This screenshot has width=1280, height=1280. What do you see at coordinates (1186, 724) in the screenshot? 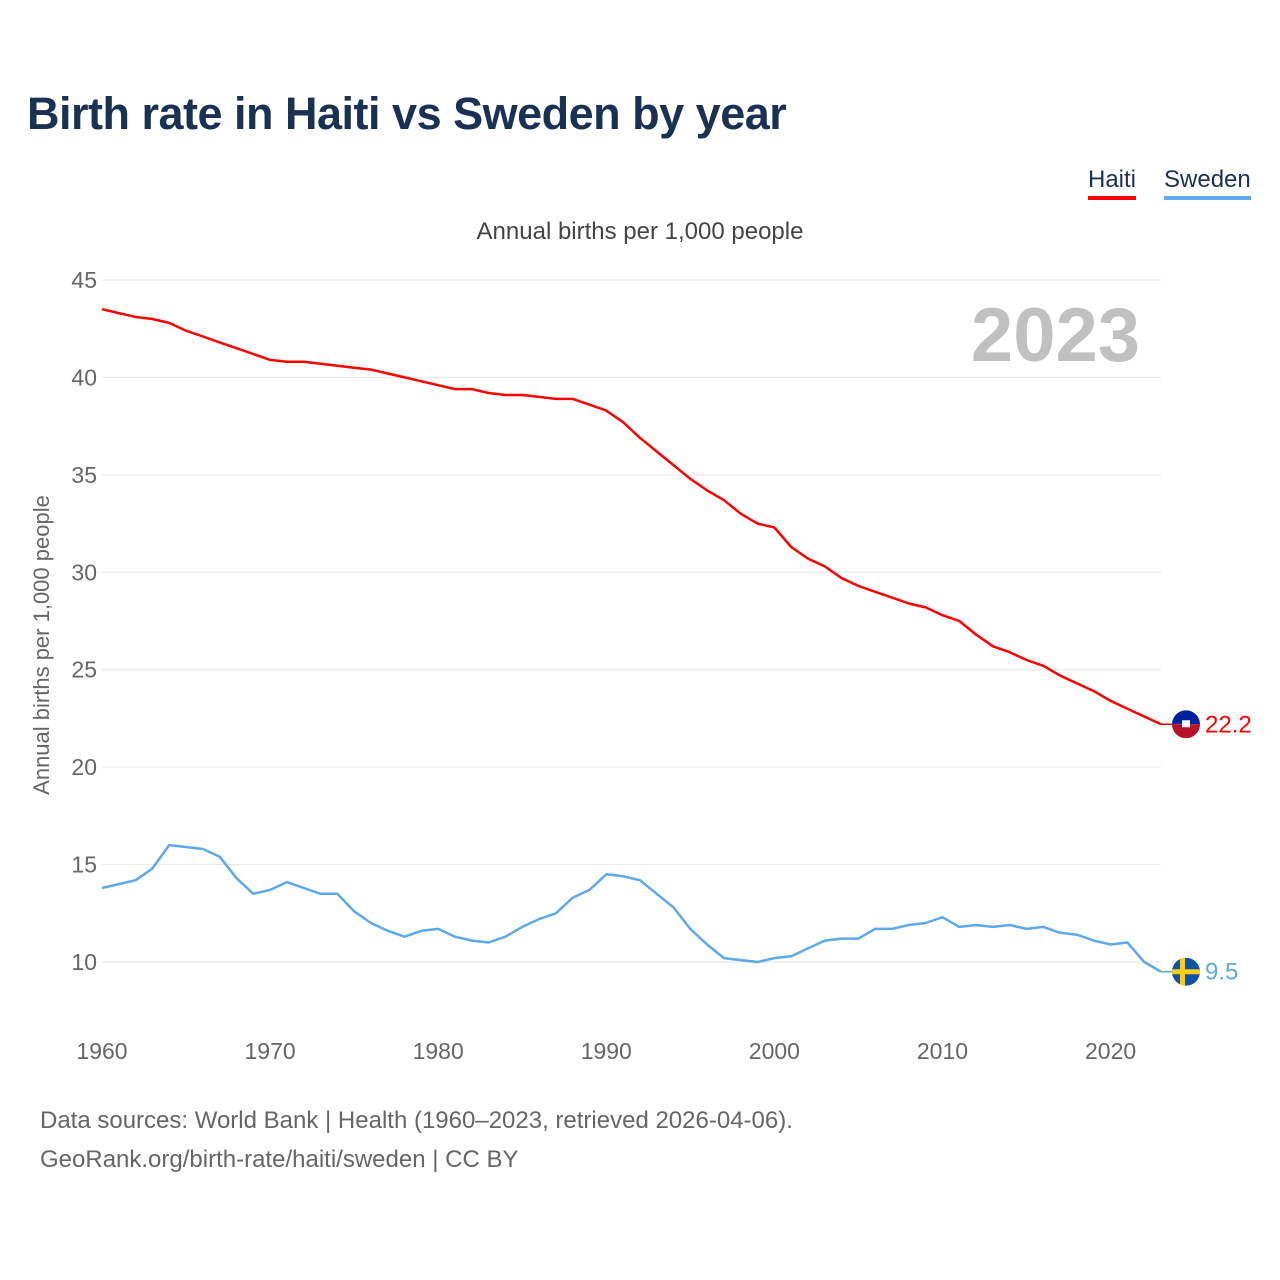
I see `haiti-flag-icon` at bounding box center [1186, 724].